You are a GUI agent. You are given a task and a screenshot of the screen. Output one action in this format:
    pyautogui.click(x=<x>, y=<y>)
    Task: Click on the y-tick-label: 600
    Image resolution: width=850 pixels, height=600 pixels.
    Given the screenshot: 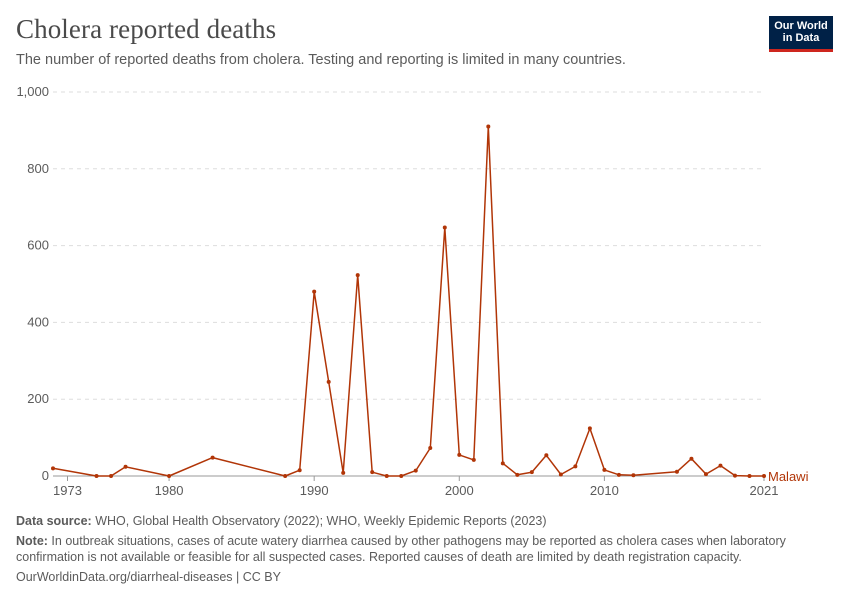 What is the action you would take?
    pyautogui.click(x=38, y=245)
    